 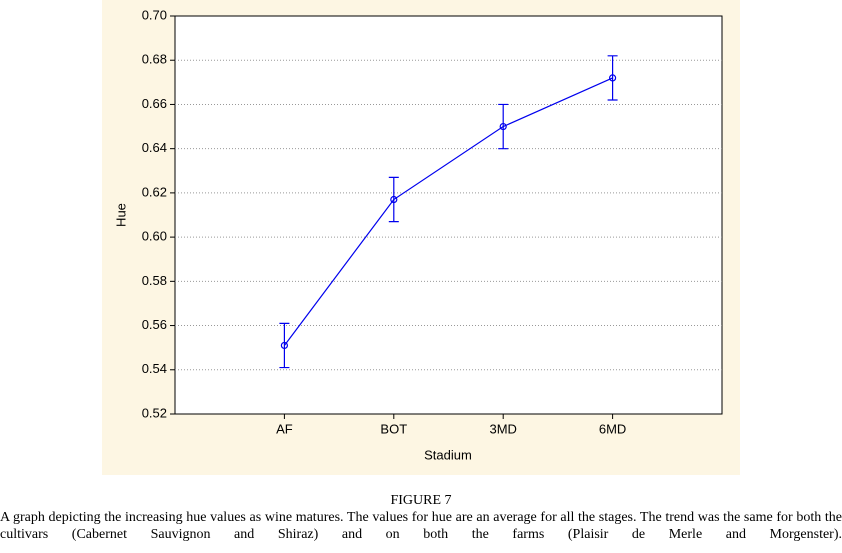 I want to click on figure-label: FIGURE 7, so click(x=421, y=500).